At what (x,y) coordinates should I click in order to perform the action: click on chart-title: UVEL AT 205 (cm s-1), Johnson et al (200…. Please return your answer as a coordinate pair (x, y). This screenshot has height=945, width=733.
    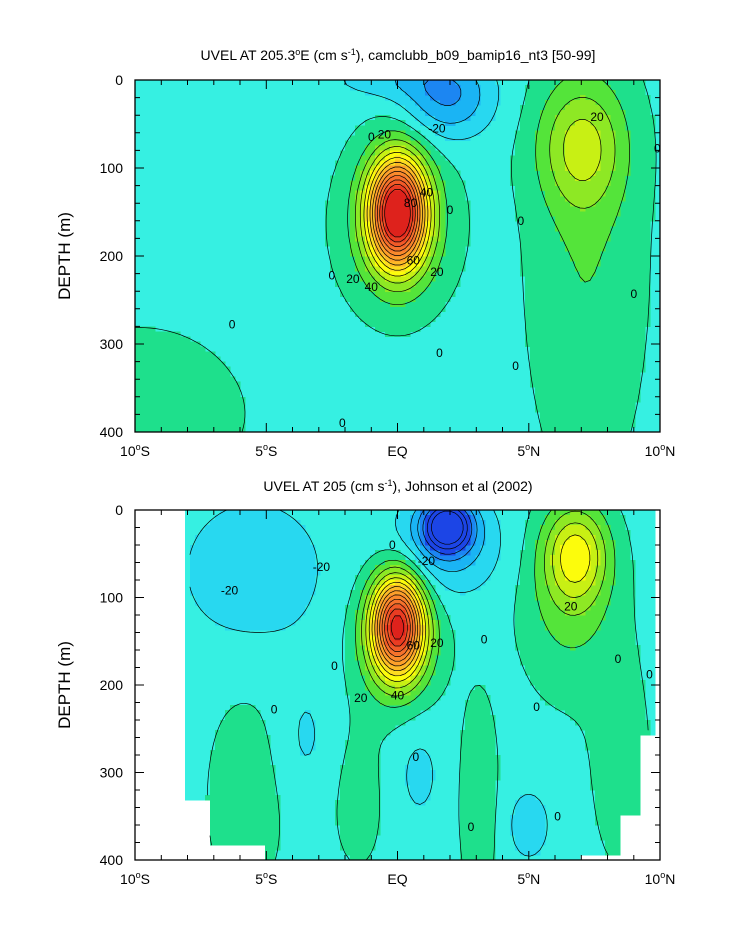
    Looking at the image, I should click on (397, 486).